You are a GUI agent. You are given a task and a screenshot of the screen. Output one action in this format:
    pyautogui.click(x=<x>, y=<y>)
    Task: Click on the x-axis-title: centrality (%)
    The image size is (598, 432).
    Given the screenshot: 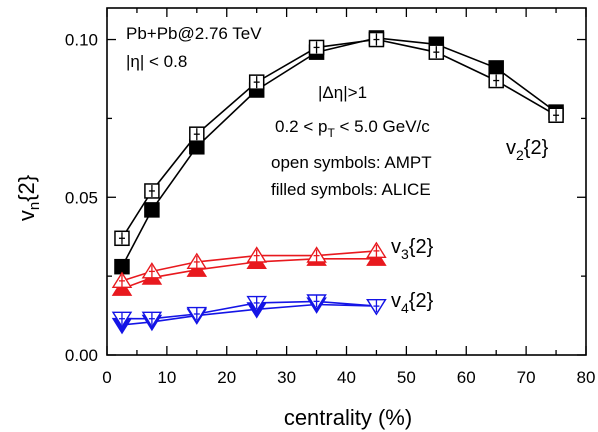 What is the action you would take?
    pyautogui.click(x=348, y=417)
    